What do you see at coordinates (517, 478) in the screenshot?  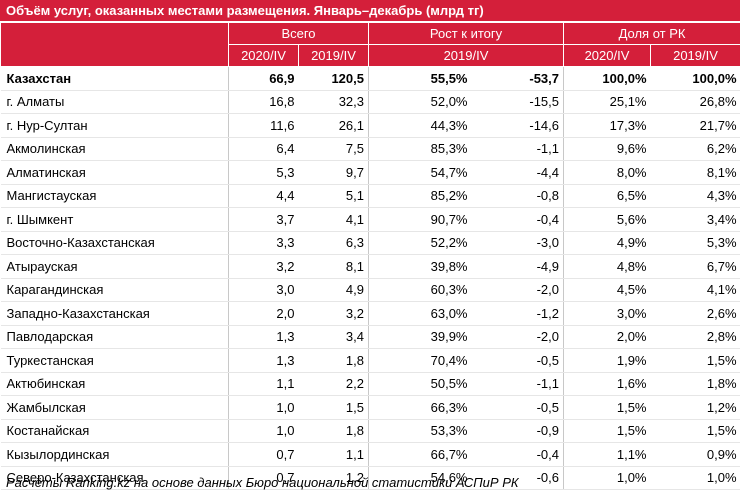 I see `value-cell: -0,6` at bounding box center [517, 478].